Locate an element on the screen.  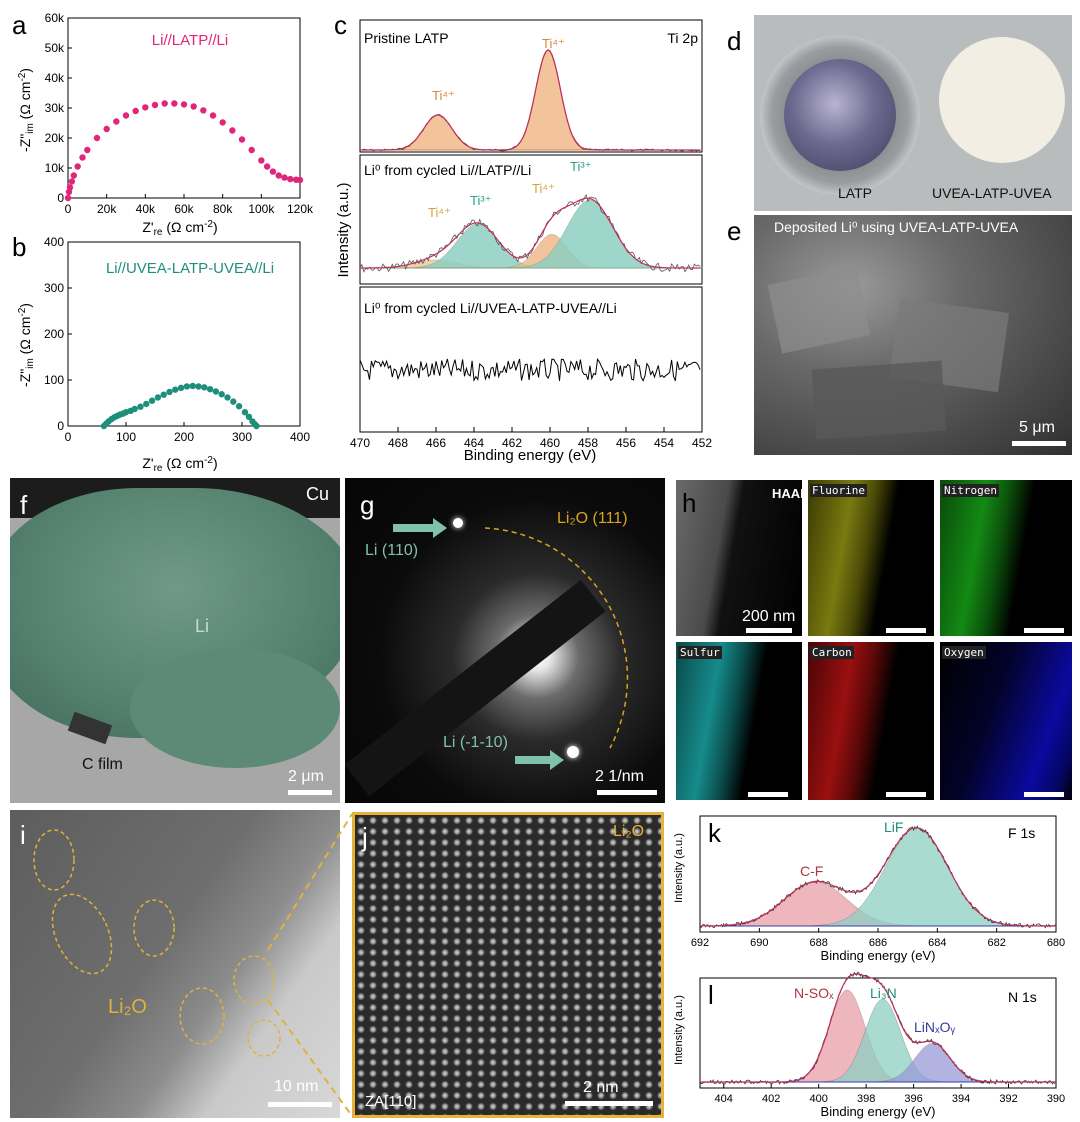
f-cfilm: C film is located at coordinates (102, 764).